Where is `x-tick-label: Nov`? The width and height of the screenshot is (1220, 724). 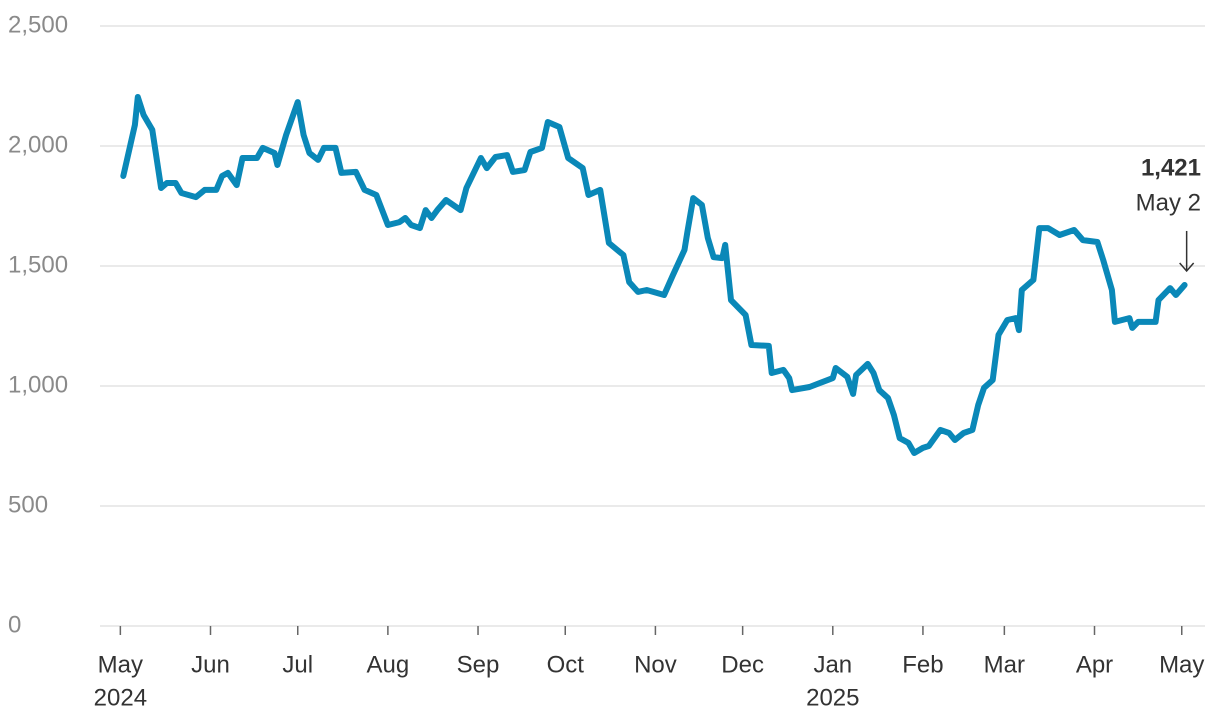 x-tick-label: Nov is located at coordinates (655, 664).